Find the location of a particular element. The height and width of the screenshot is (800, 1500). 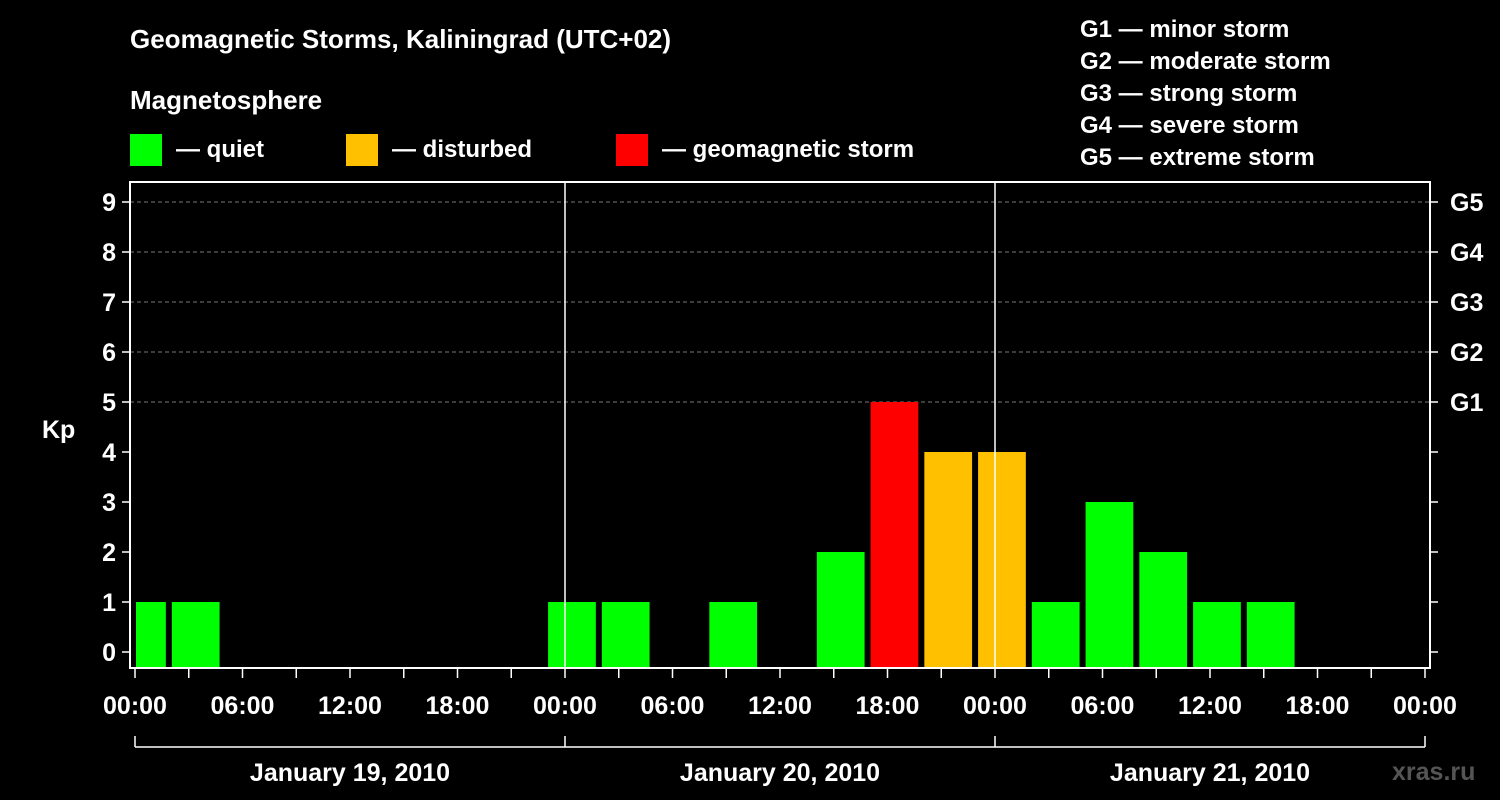

x-tick-label-54: 06:00 is located at coordinates (1103, 706).